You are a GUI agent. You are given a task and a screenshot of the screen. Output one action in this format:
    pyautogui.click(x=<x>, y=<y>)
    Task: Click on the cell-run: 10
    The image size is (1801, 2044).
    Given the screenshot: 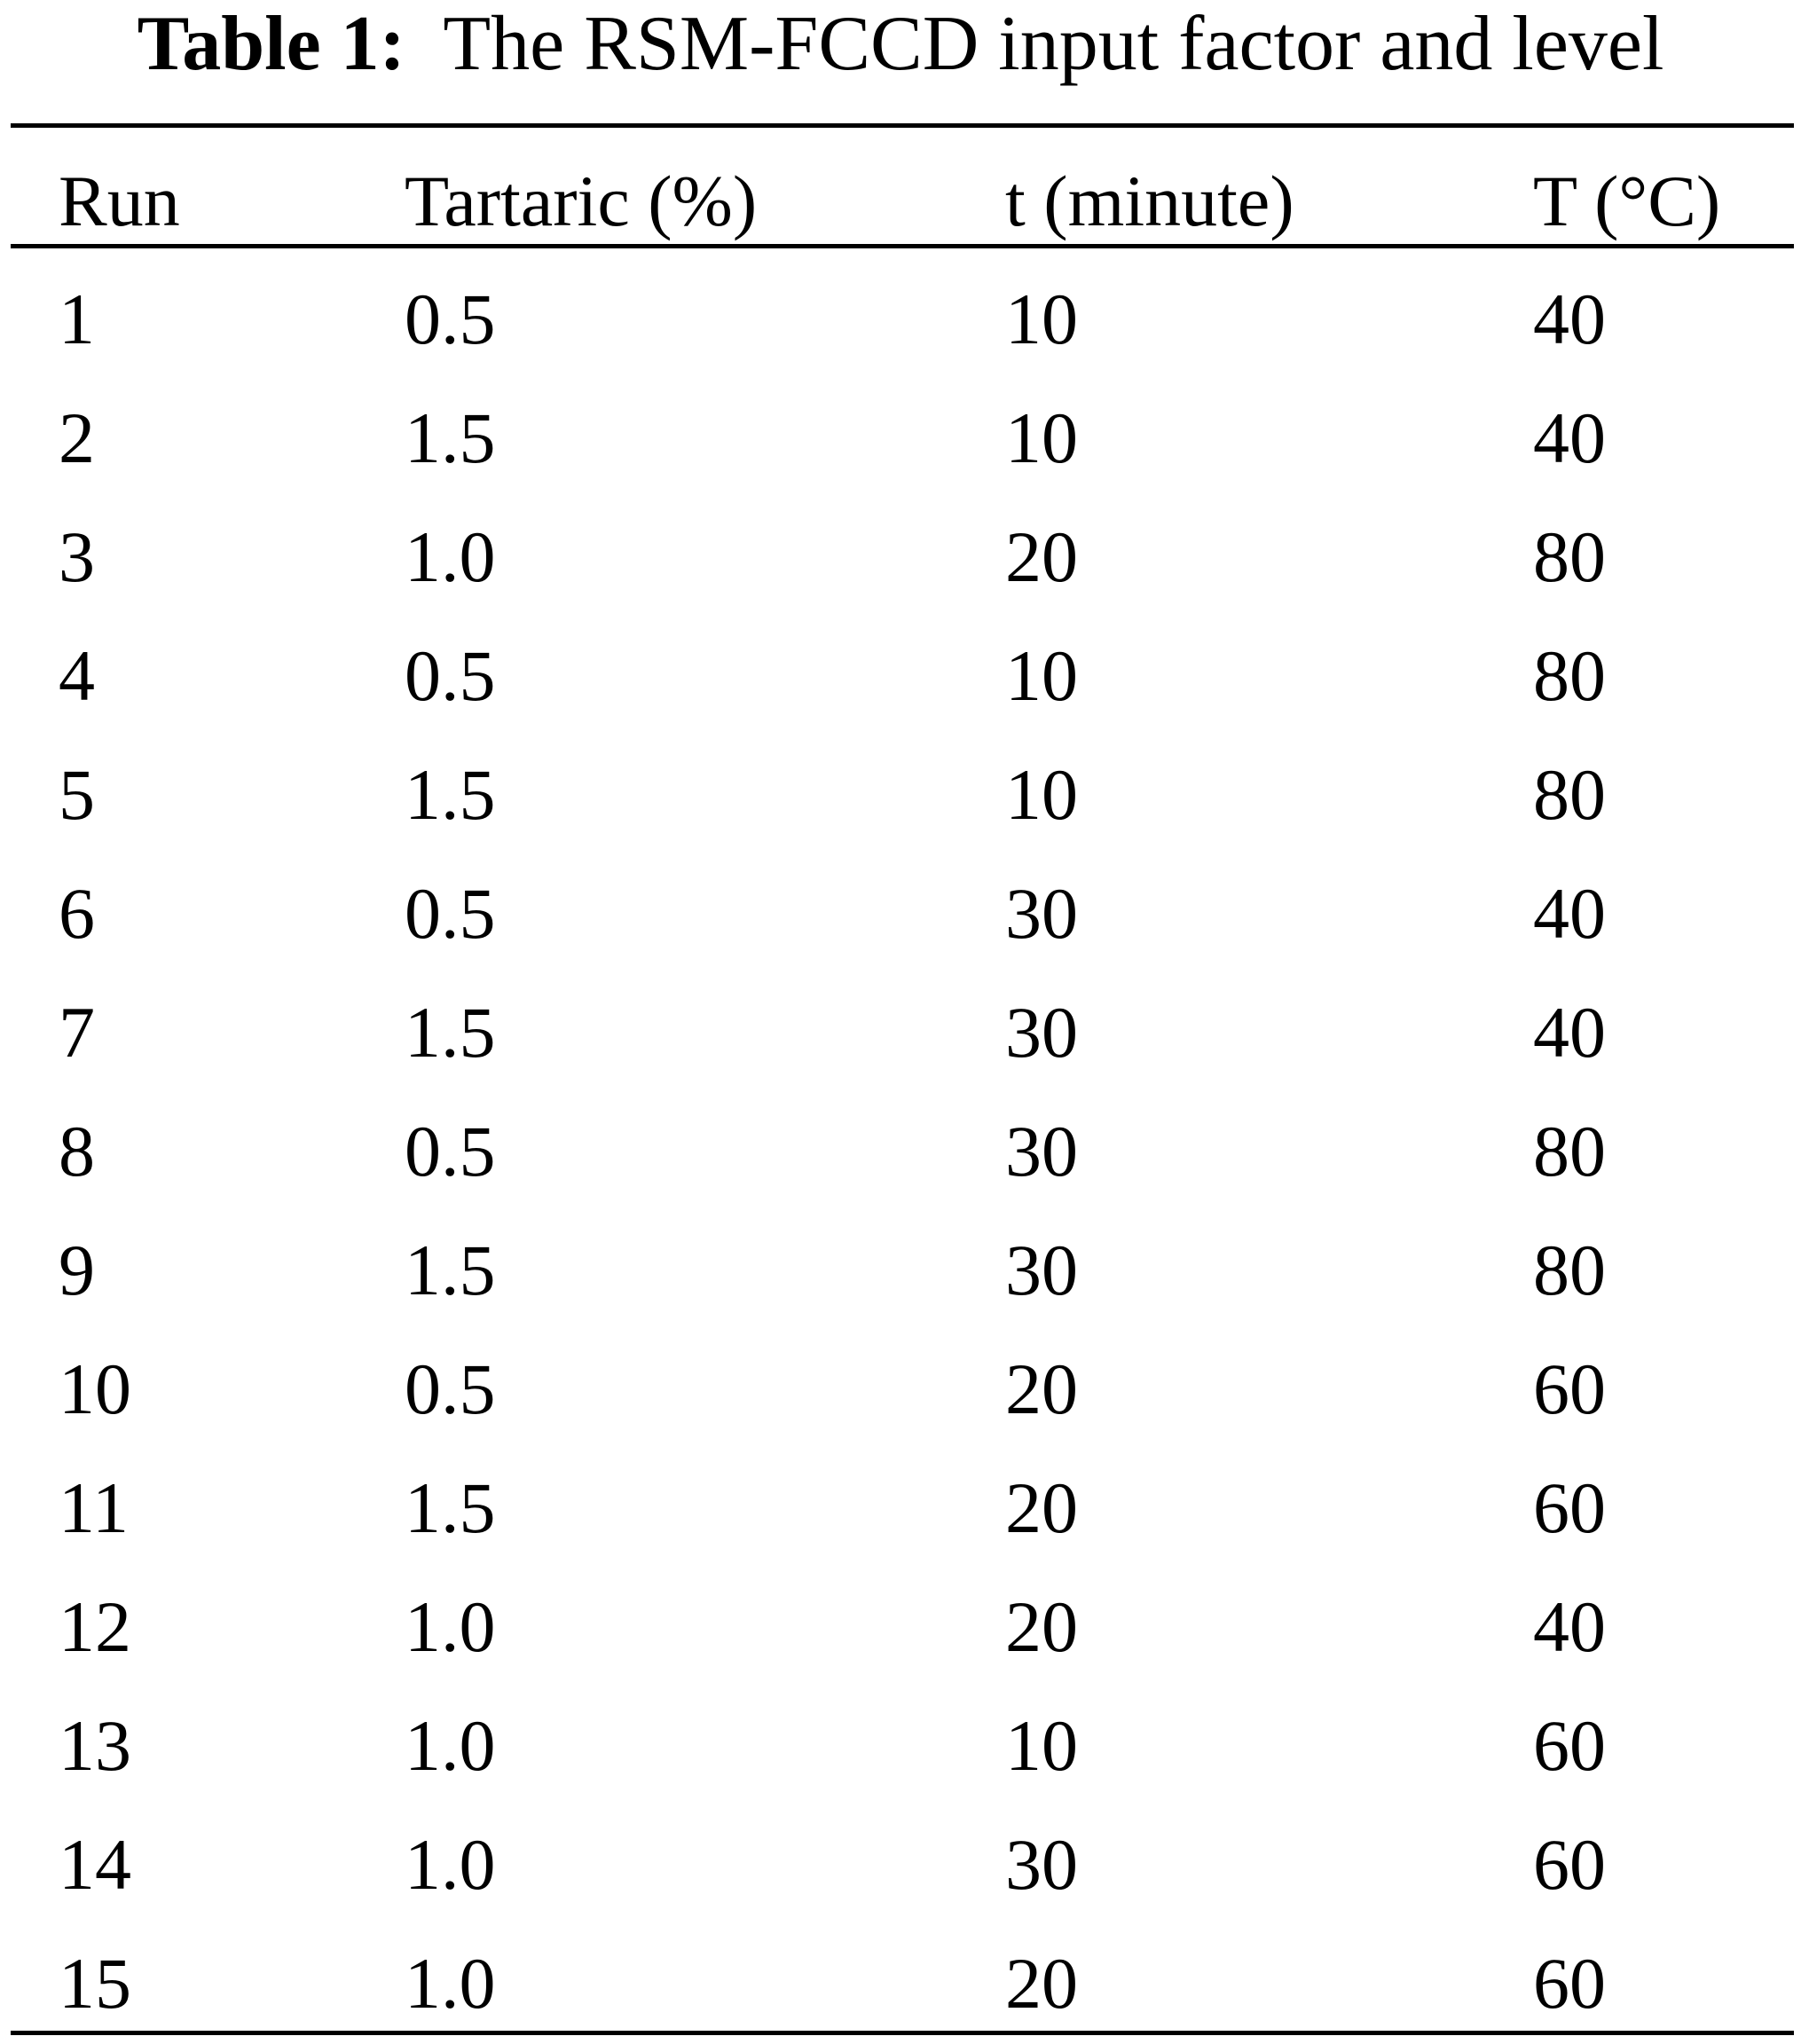 What is the action you would take?
    pyautogui.click(x=95, y=1388)
    